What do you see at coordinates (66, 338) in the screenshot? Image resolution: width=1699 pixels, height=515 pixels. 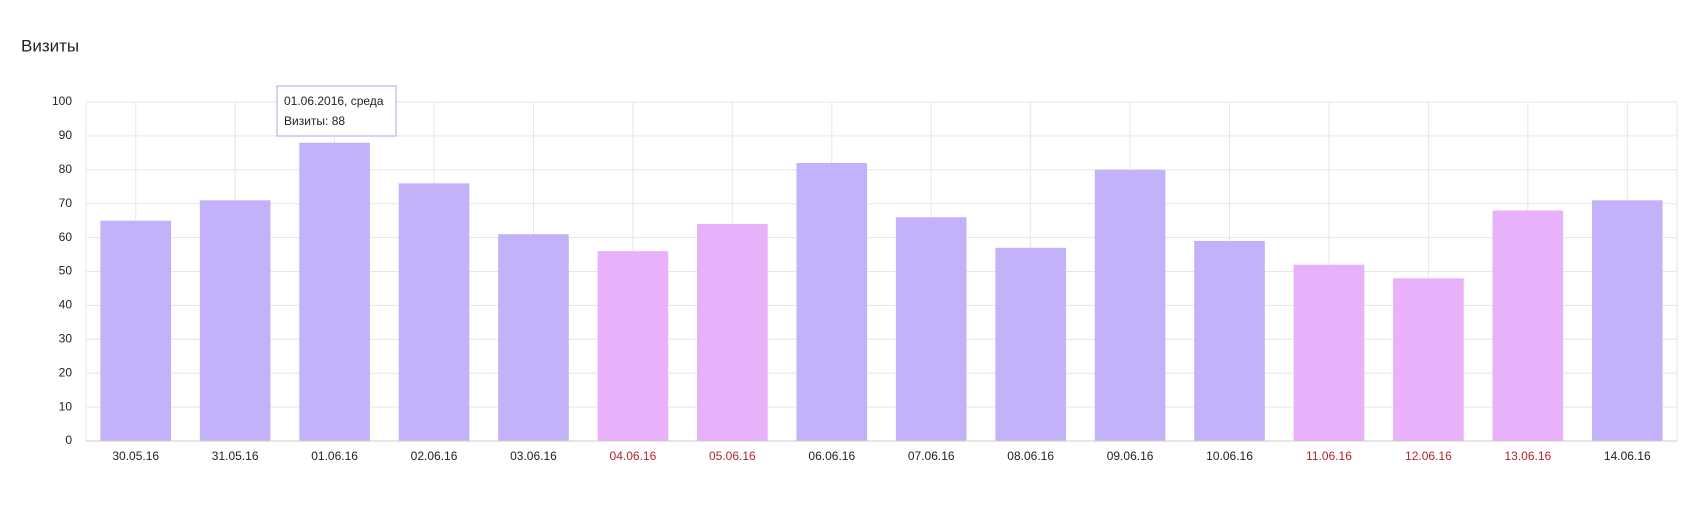 I see `y-tick-label: 30` at bounding box center [66, 338].